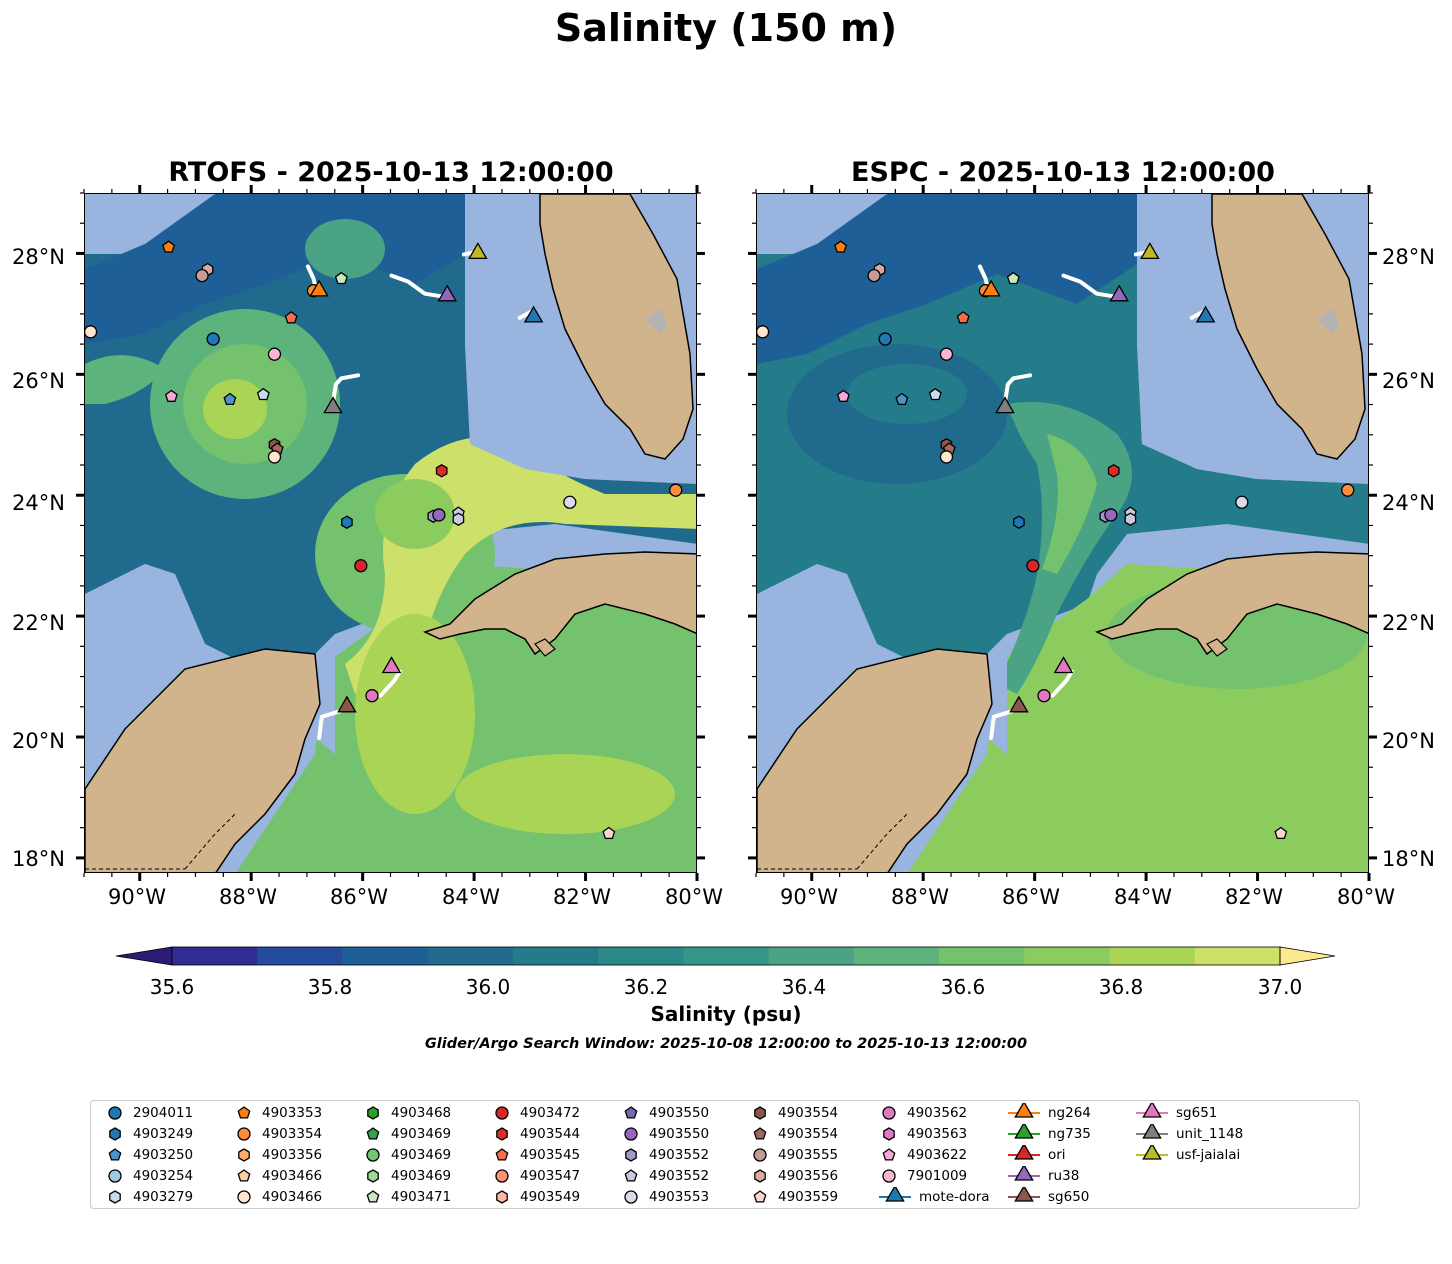 This screenshot has height=1264, width=1452. Describe the element at coordinates (1197, 1113) in the screenshot. I see `legend-label: sg651` at that location.